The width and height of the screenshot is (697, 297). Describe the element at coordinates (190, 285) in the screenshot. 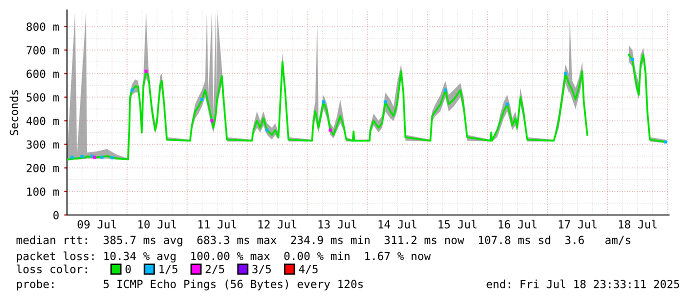

I see `text: probe: 5 ICMP Echo Pings (56 Bytes) every 120s` at that location.